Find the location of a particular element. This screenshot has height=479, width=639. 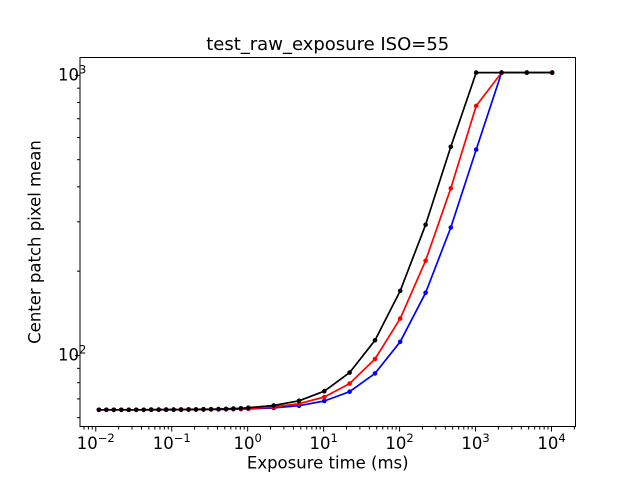

x-tick-label: 10¹ is located at coordinates (323, 442).